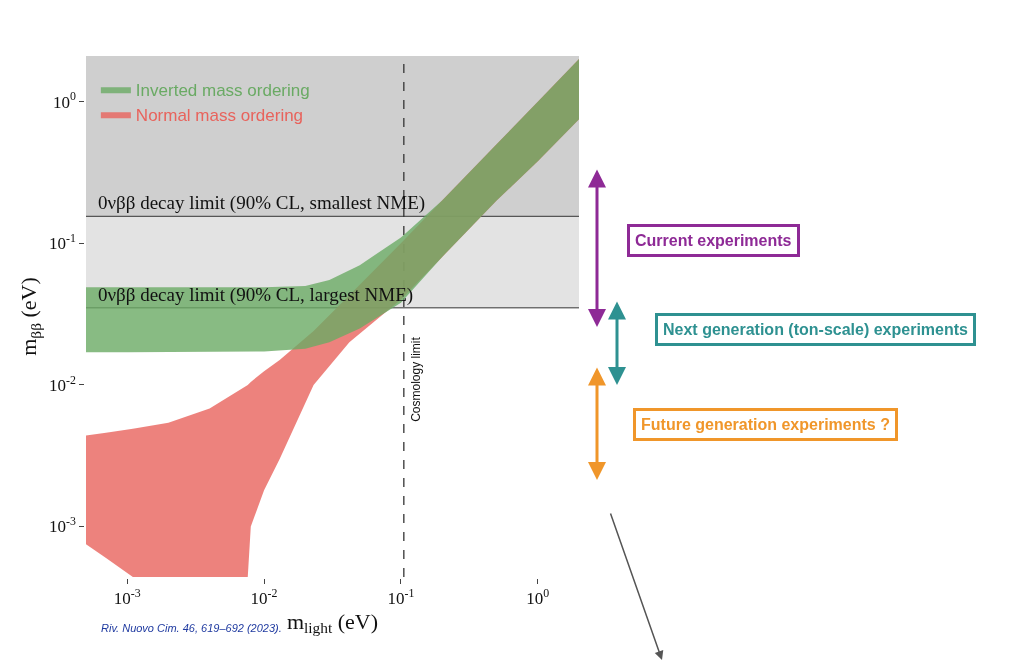 The width and height of the screenshot is (1029, 663). Describe the element at coordinates (62, 383) in the screenshot. I see `y-tick-label: 10$^{-2}$` at that location.